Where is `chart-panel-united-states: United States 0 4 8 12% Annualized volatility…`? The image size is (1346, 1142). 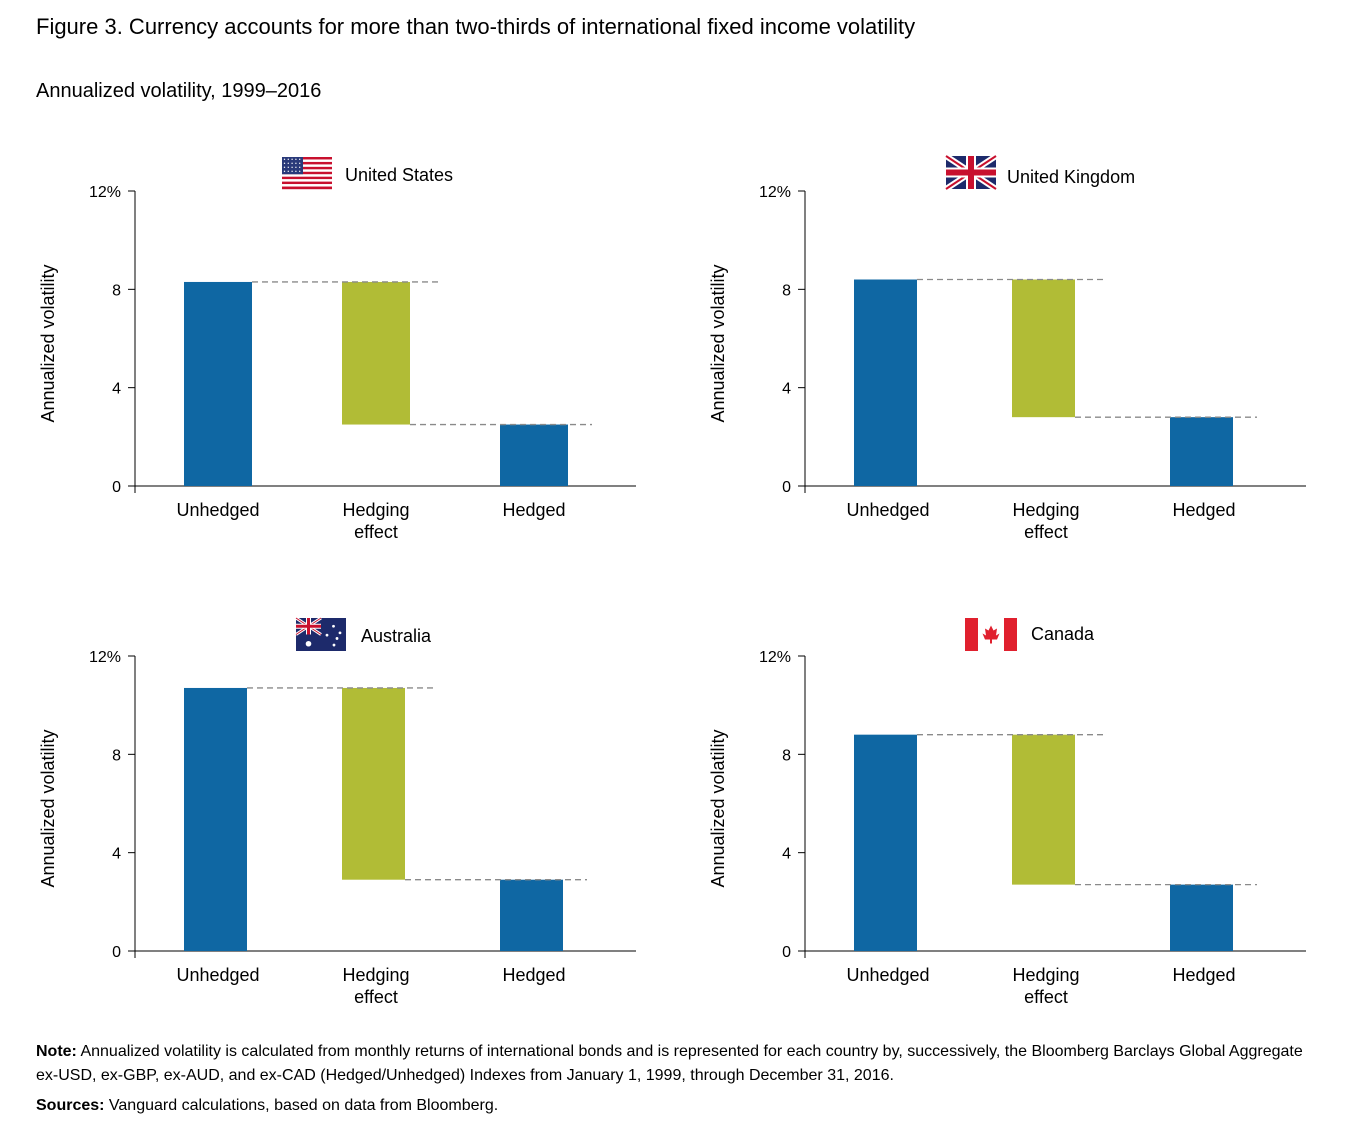 chart-panel-united-states: United States 0 4 8 12% Annualized volatility… is located at coordinates (337, 349).